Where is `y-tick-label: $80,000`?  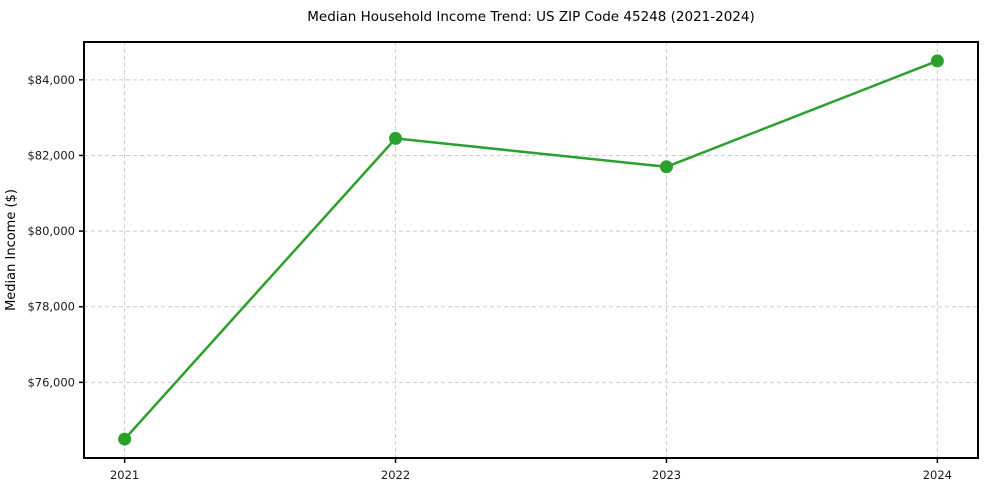 y-tick-label: $80,000 is located at coordinates (51, 231).